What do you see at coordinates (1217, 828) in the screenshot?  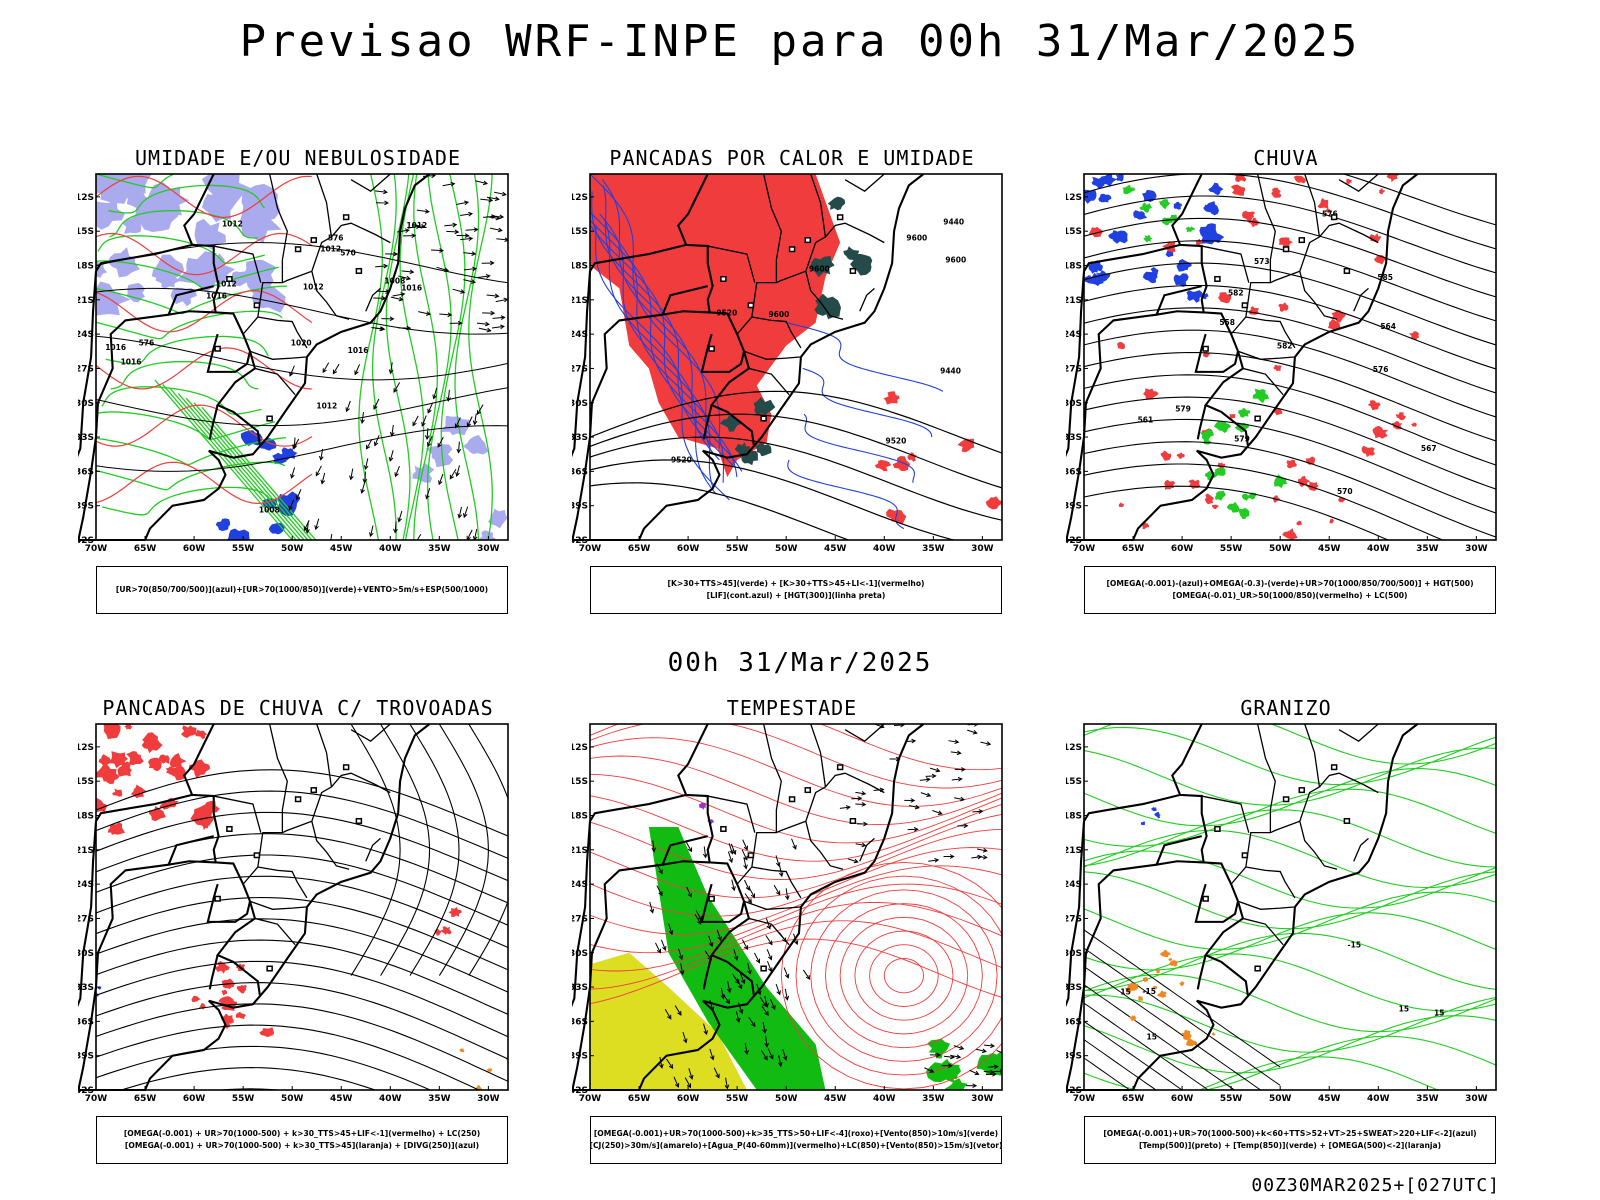 I see `lake-marker` at bounding box center [1217, 828].